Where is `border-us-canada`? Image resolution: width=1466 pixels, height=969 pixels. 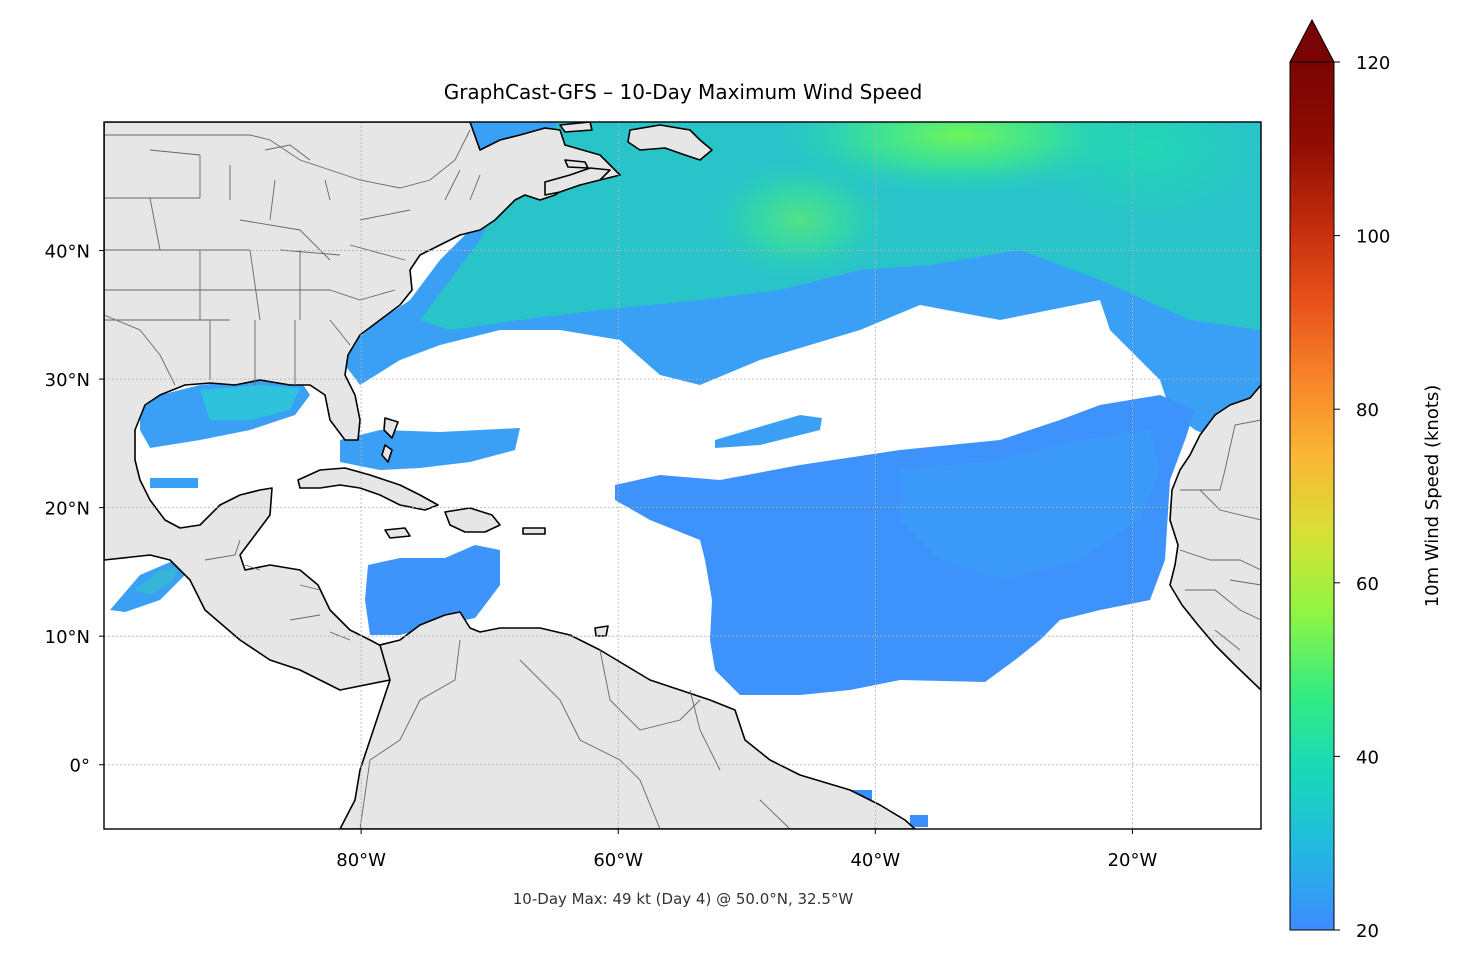
border-us-canada is located at coordinates (287, 159).